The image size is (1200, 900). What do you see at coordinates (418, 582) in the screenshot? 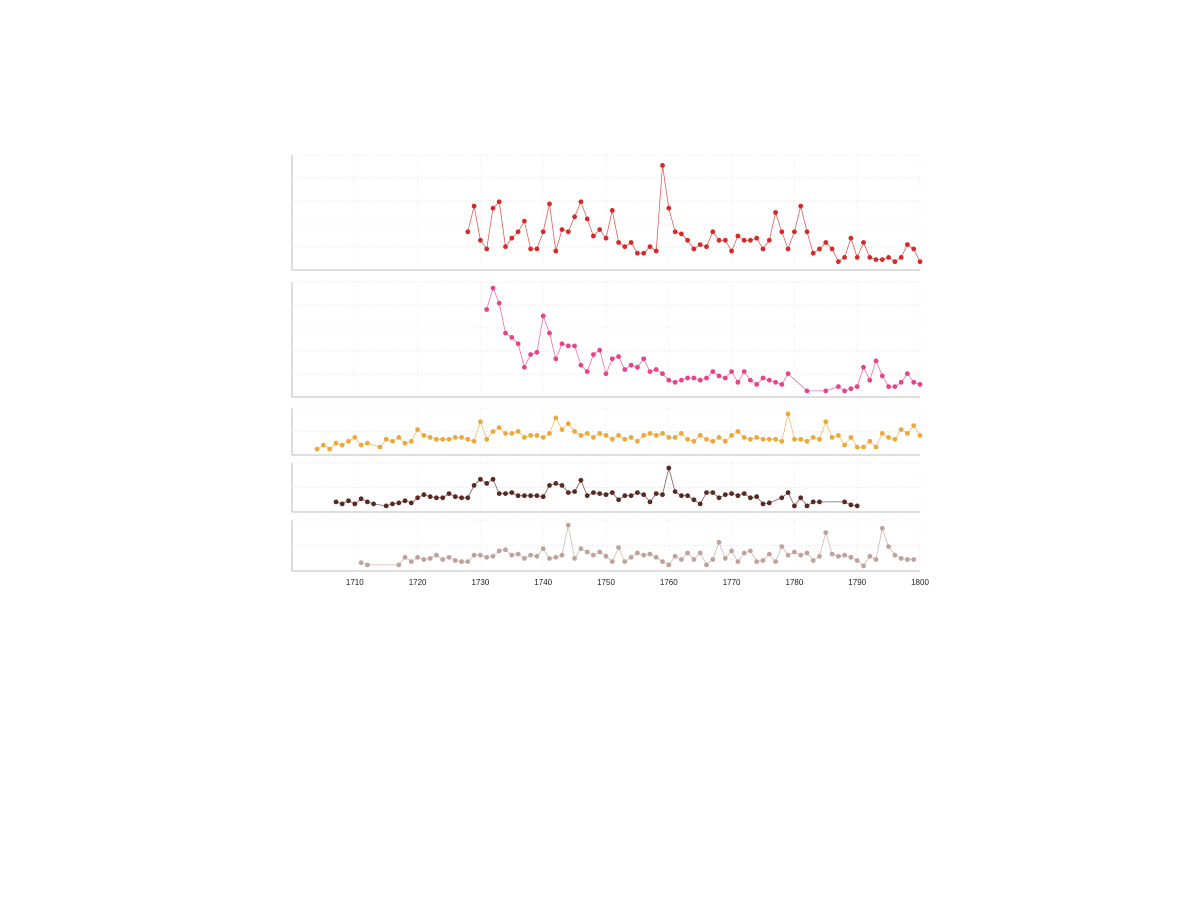
I see `x-tick-label-1720: 1720` at bounding box center [418, 582].